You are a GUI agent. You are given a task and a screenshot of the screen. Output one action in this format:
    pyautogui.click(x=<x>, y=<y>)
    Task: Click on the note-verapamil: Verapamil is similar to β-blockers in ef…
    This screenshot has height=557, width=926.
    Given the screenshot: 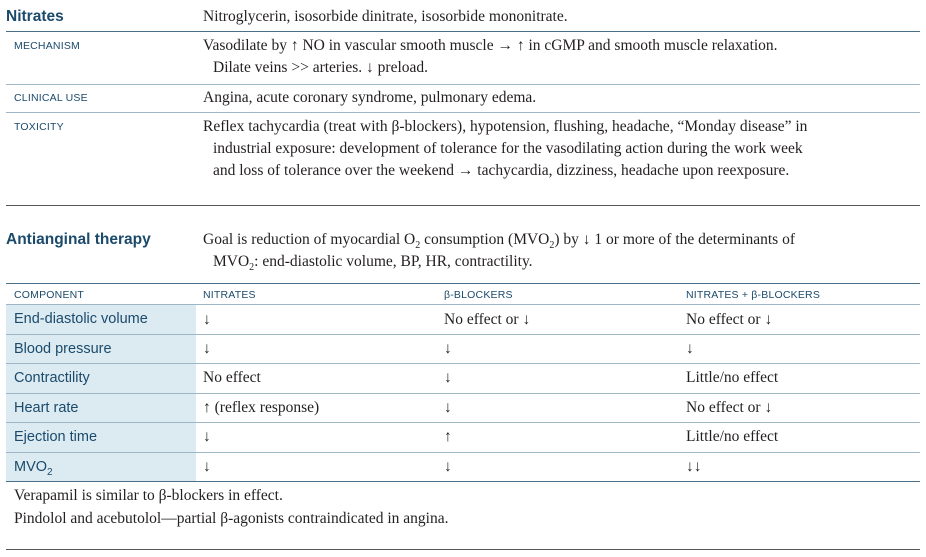 What is the action you would take?
    pyautogui.click(x=148, y=495)
    